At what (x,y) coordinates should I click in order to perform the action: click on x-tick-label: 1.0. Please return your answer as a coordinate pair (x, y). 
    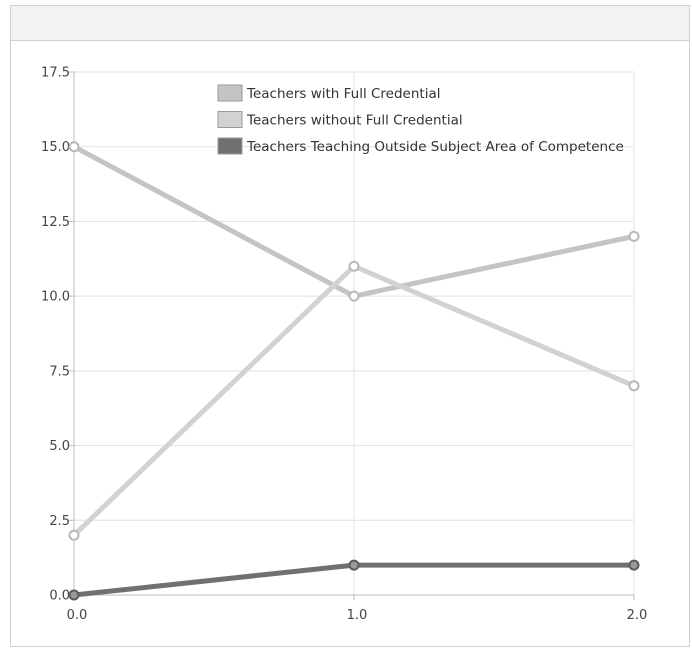
    Looking at the image, I should click on (357, 615).